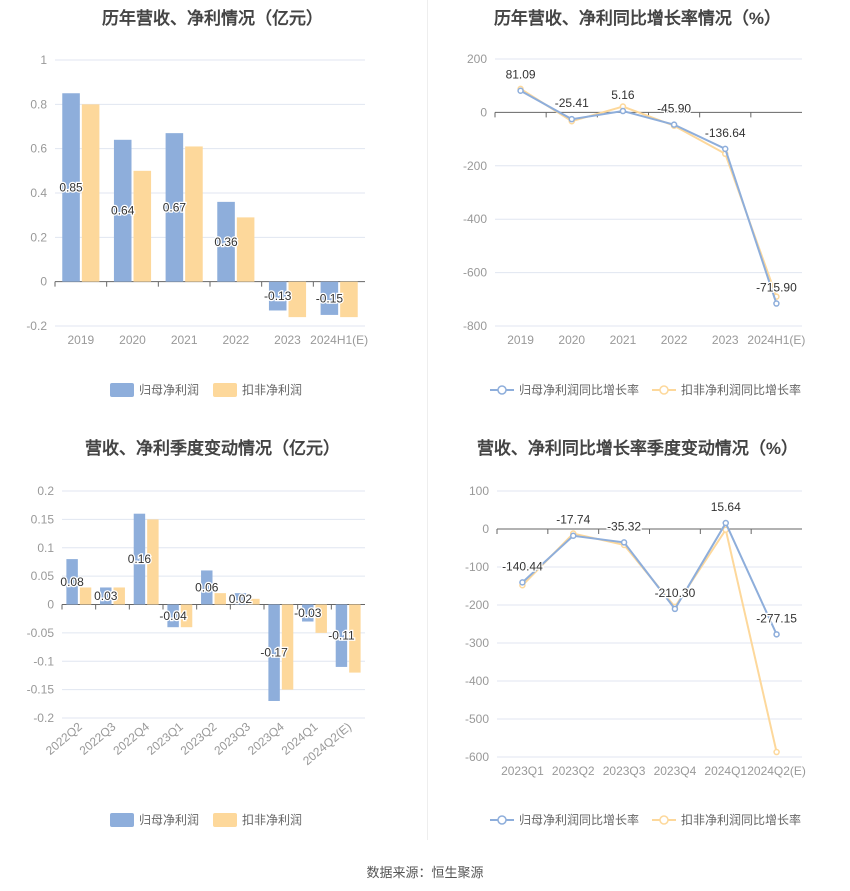 This screenshot has width=850, height=891. I want to click on y-tick-label: 0.05, so click(43, 576).